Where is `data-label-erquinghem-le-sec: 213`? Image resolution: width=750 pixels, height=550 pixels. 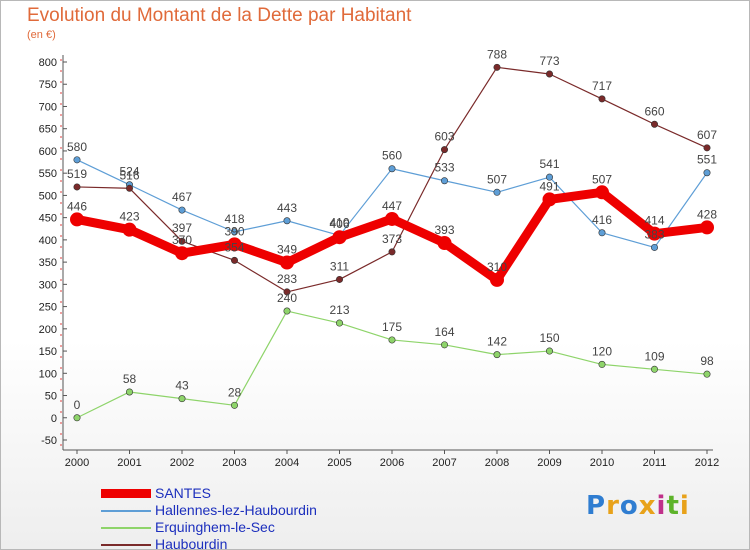 data-label-erquinghem-le-sec: 213 is located at coordinates (339, 310).